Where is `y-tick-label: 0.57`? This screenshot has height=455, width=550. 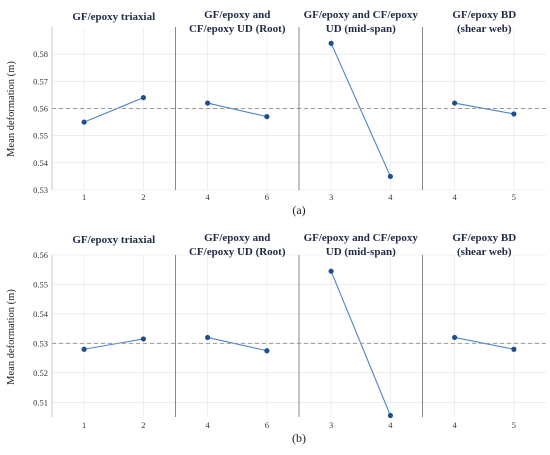
y-tick-label: 0.57 is located at coordinates (40, 81).